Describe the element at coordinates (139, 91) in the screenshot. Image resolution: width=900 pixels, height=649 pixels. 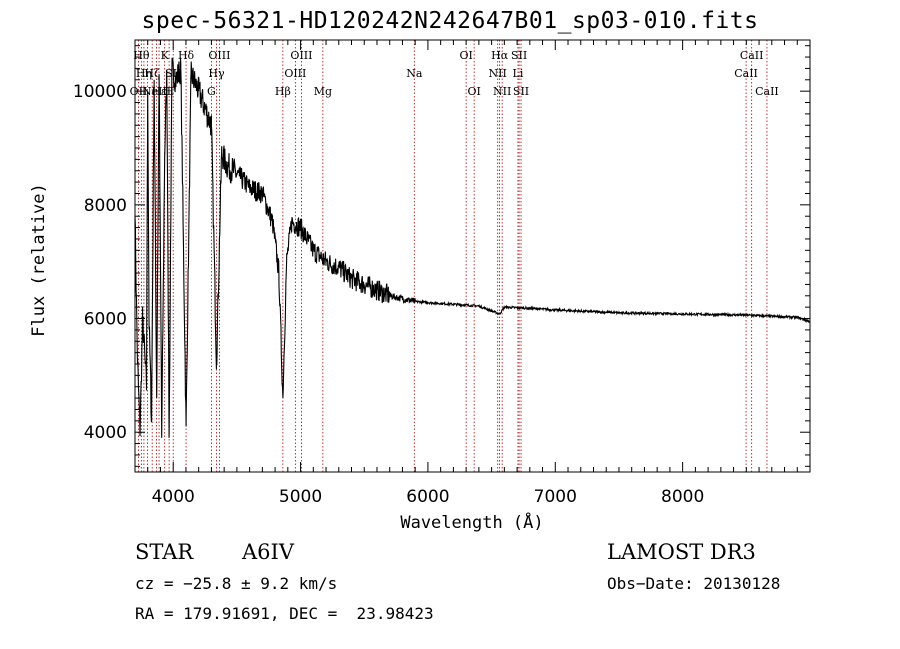
I see `line-label: OII` at that location.